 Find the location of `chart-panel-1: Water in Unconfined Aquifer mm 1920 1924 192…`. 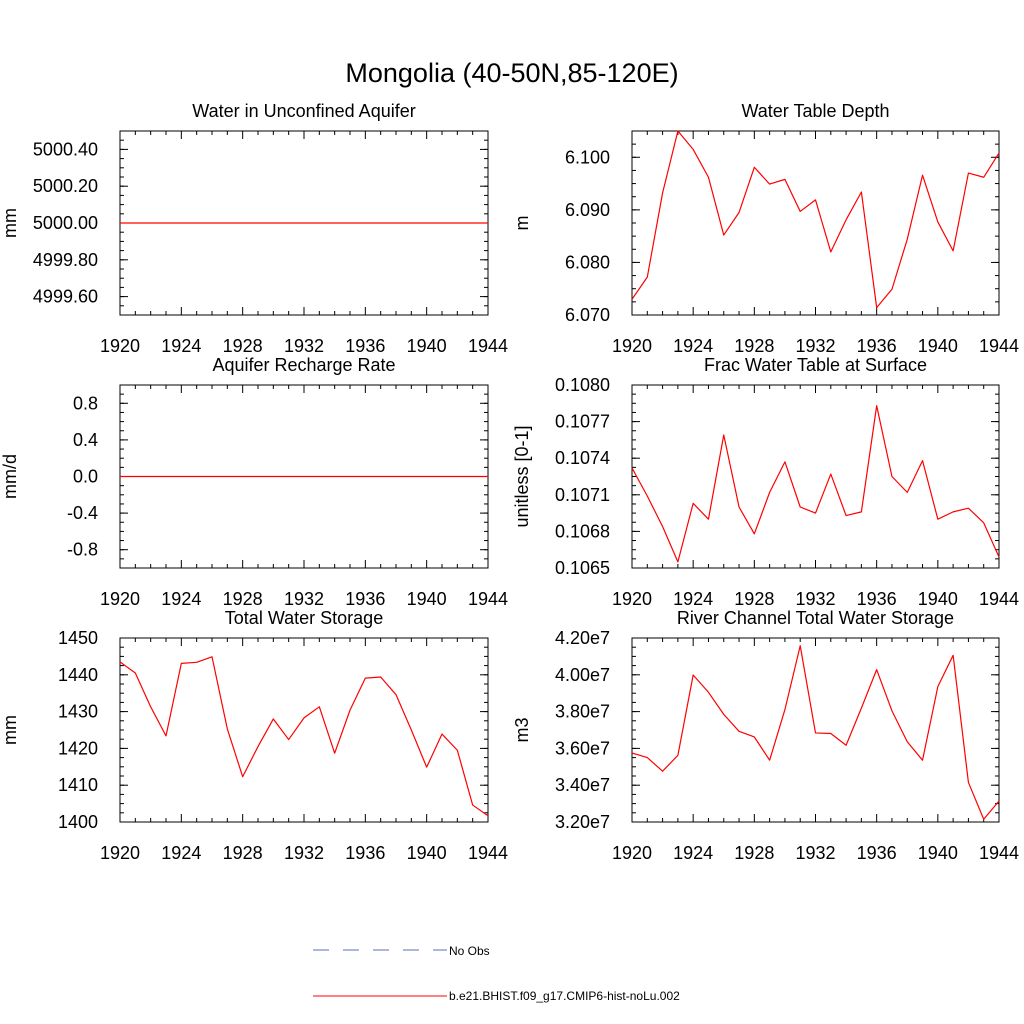

chart-panel-1: Water in Unconfined Aquifer mm 1920 1924 192… is located at coordinates (254, 228).